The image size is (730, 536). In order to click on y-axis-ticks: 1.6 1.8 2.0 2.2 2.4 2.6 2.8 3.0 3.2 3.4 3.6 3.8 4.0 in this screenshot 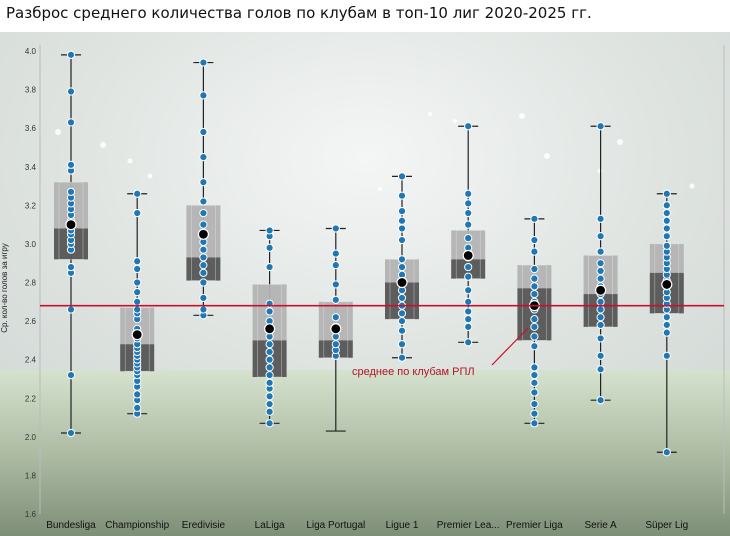, I will do `click(31, 283)`.